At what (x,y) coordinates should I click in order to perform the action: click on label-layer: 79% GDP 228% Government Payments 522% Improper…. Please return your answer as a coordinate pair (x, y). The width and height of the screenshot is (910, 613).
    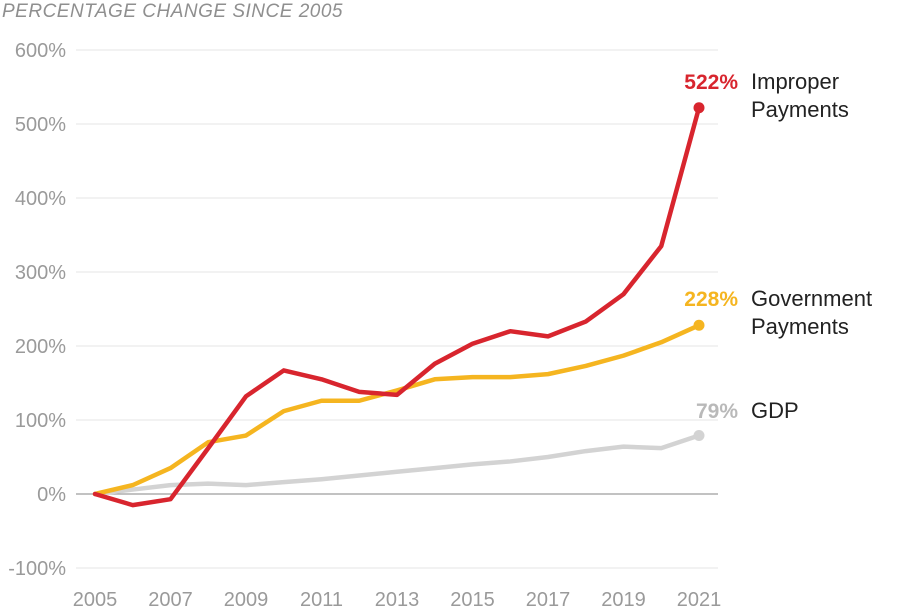
    Looking at the image, I should click on (778, 246).